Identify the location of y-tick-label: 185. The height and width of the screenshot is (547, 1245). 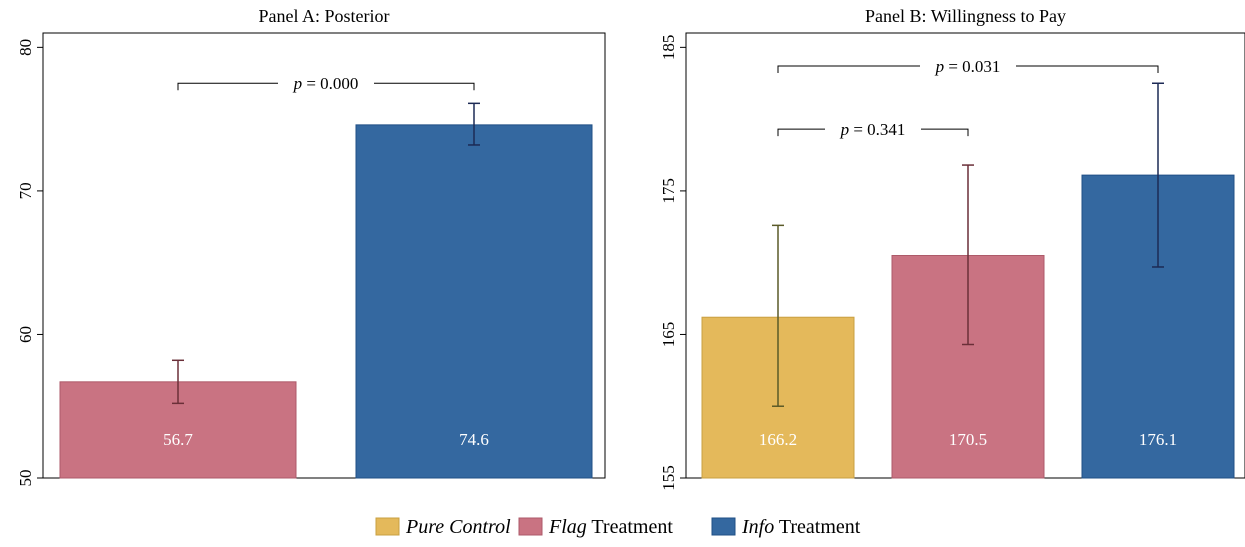
(668, 48).